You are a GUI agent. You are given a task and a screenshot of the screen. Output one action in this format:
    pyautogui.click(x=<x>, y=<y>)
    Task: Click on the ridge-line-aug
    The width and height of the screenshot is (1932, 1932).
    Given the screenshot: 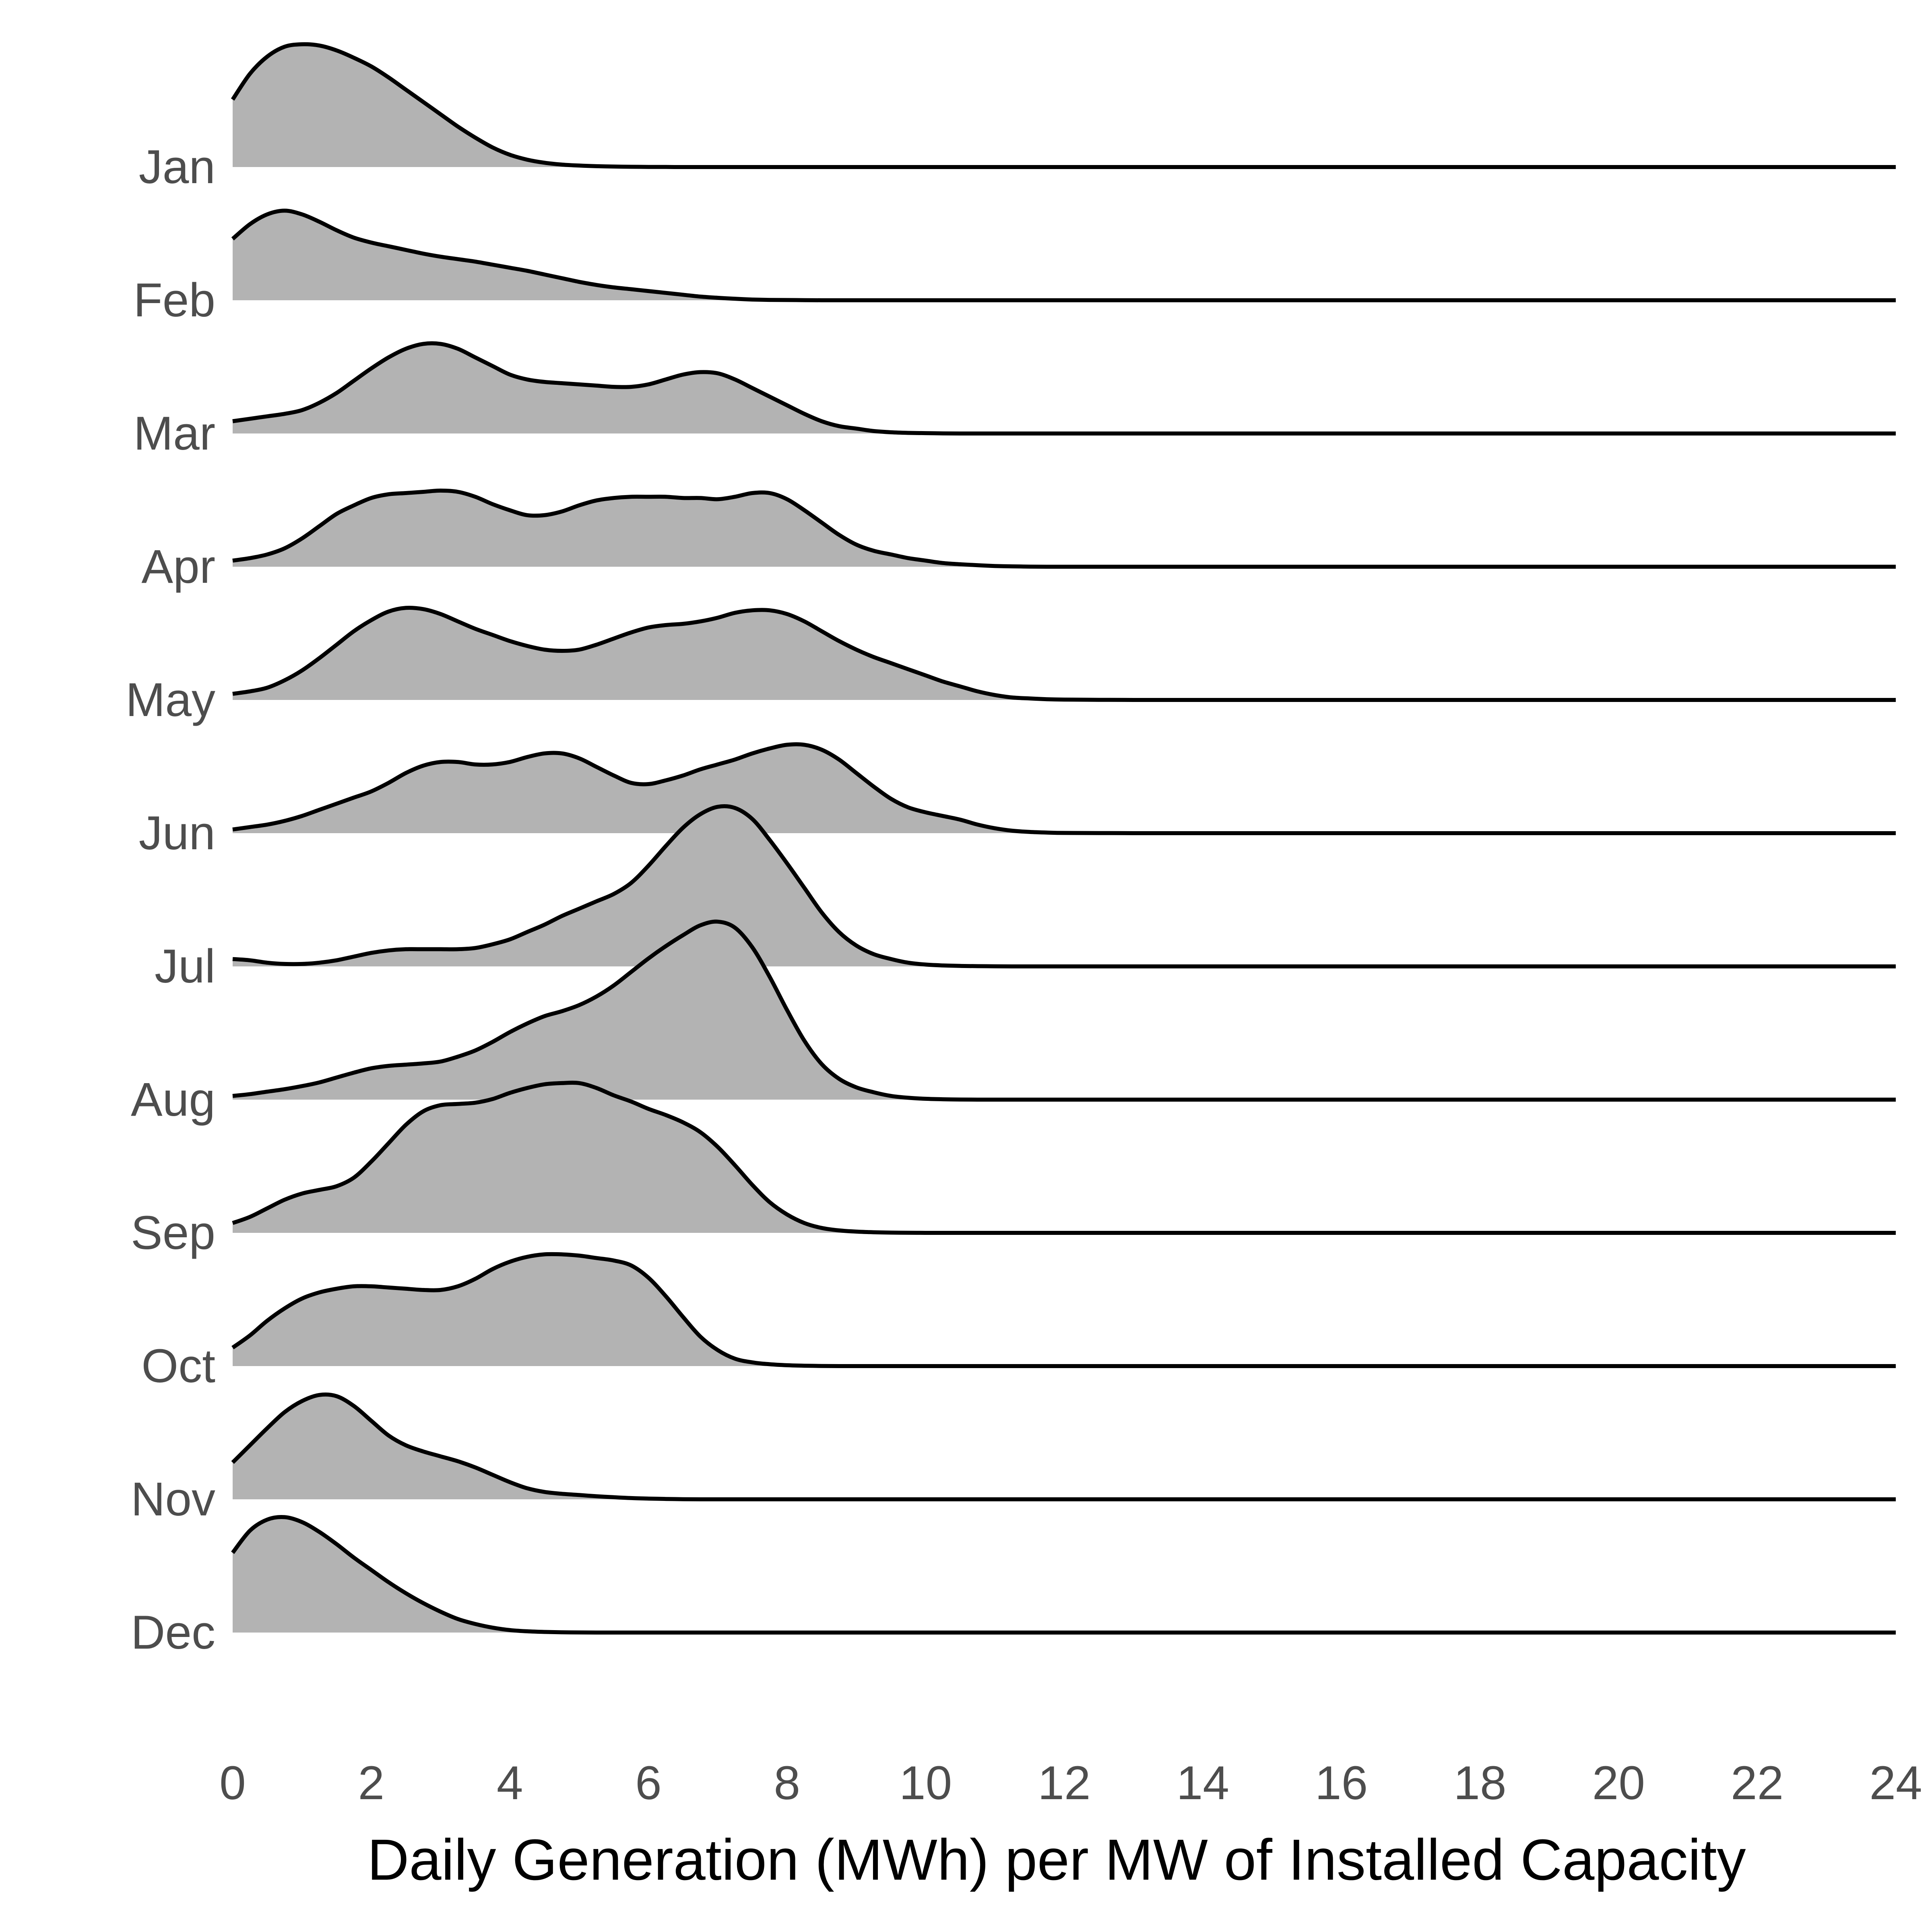 What is the action you would take?
    pyautogui.click(x=1064, y=1010)
    